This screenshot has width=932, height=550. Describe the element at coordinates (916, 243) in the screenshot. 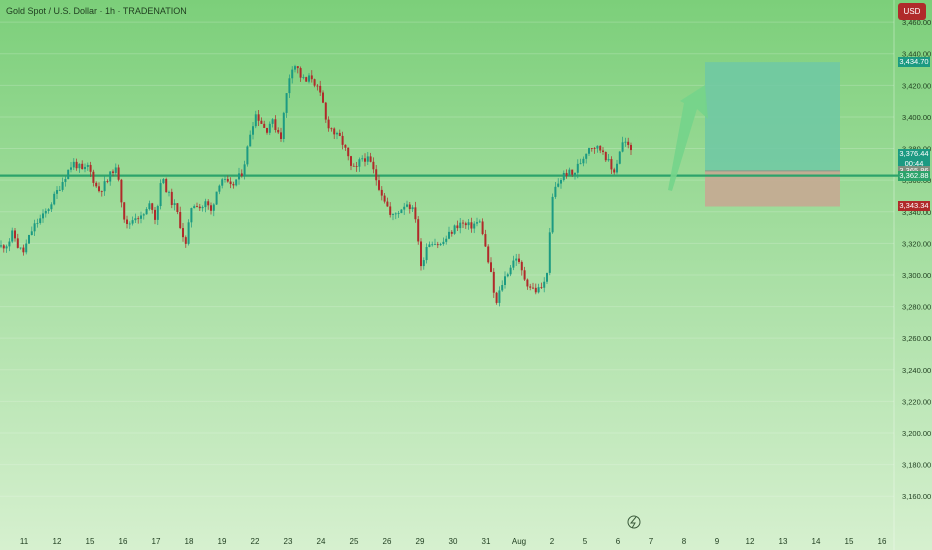

I see `y-tick-label: 3,320.00` at that location.